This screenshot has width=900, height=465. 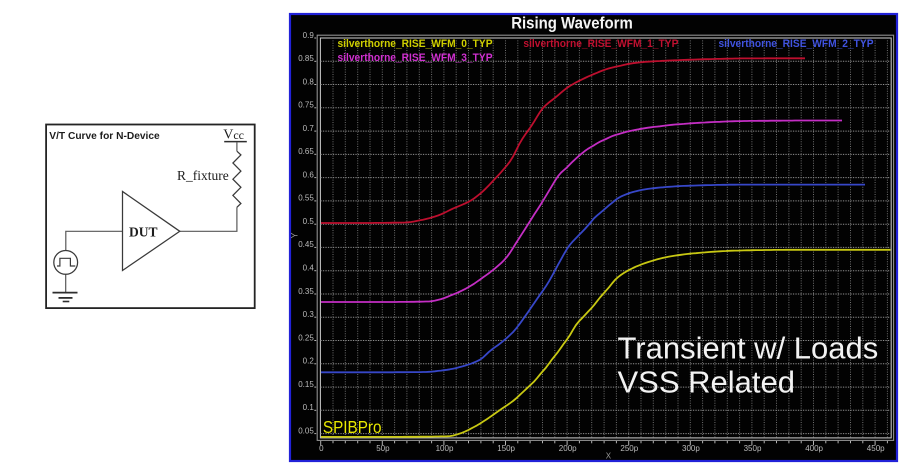 What do you see at coordinates (104, 136) in the screenshot?
I see `svg-text: V/T Curve for N-Device` at bounding box center [104, 136].